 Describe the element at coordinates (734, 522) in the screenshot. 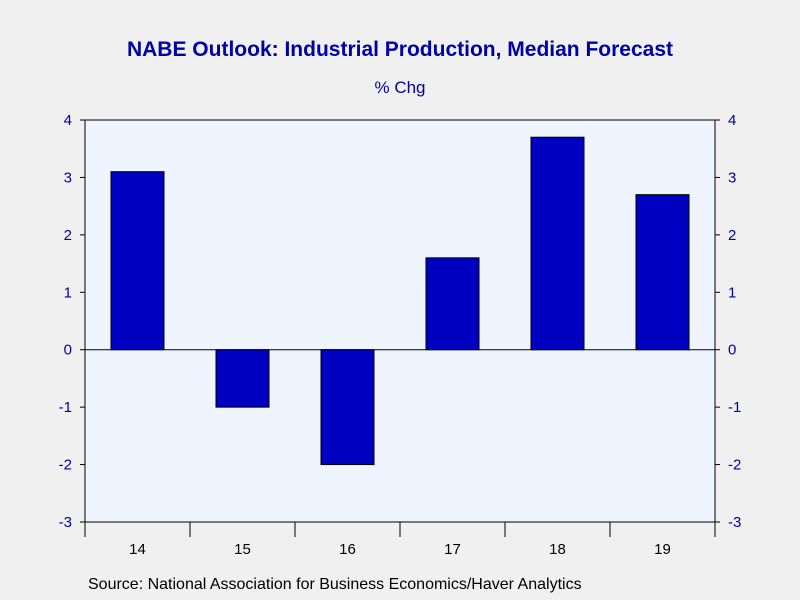

I see `y-tick-label-right: -3` at that location.